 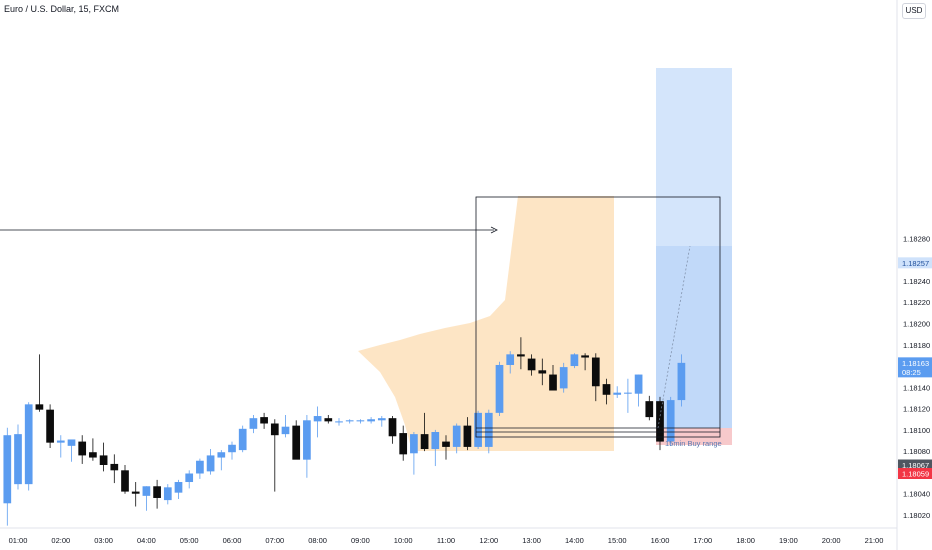 What do you see at coordinates (694, 337) in the screenshot?
I see `target-zone-filled` at bounding box center [694, 337].